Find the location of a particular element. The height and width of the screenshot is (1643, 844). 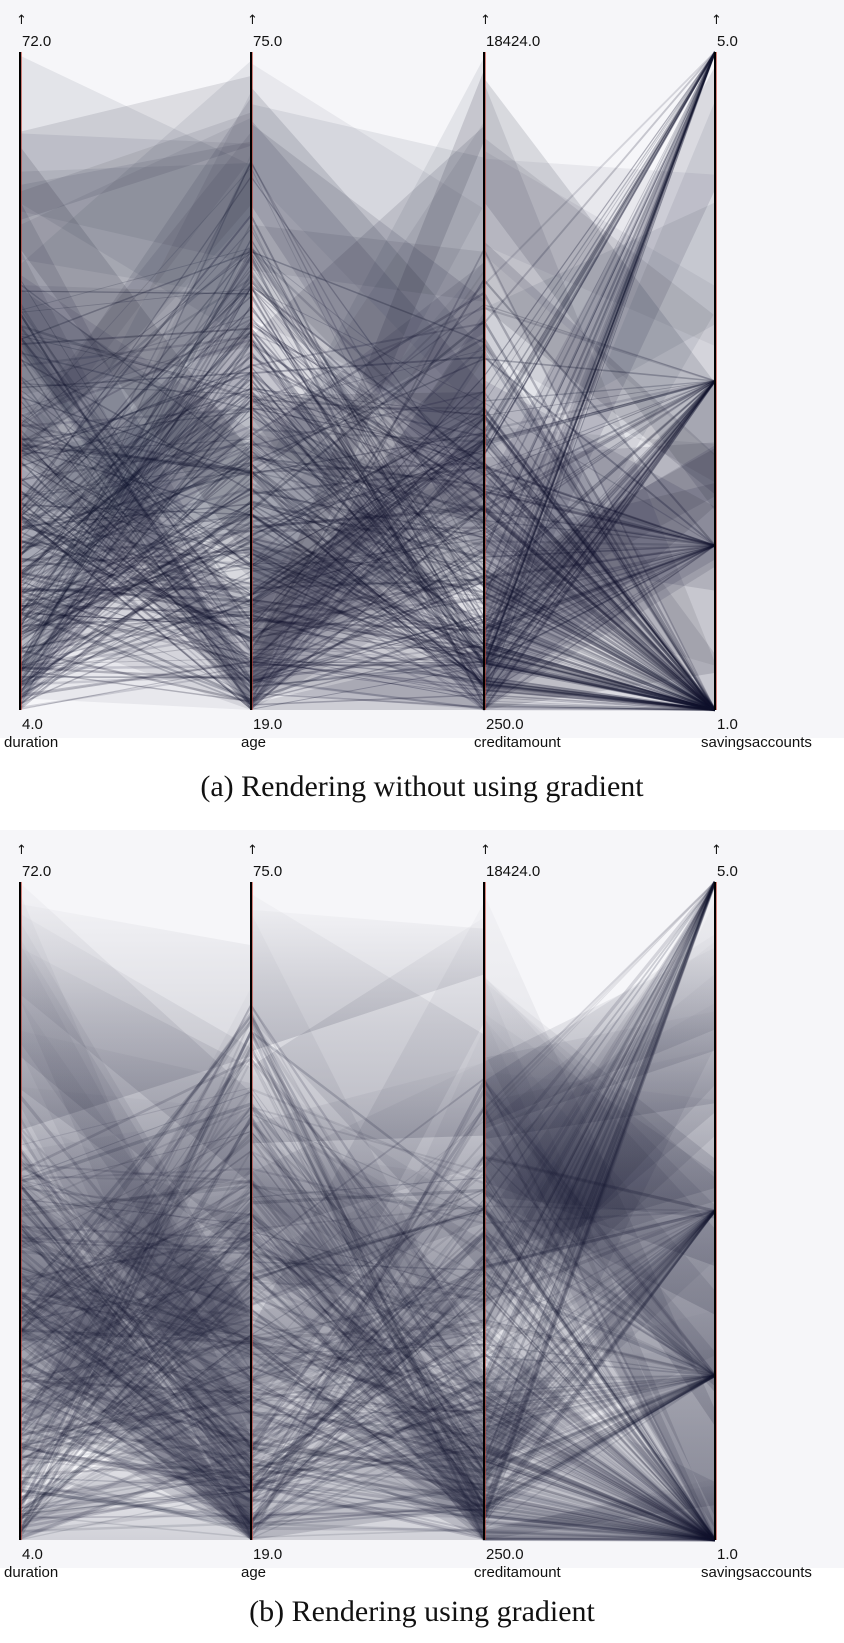

axis-max-label: 5.0 is located at coordinates (727, 871).